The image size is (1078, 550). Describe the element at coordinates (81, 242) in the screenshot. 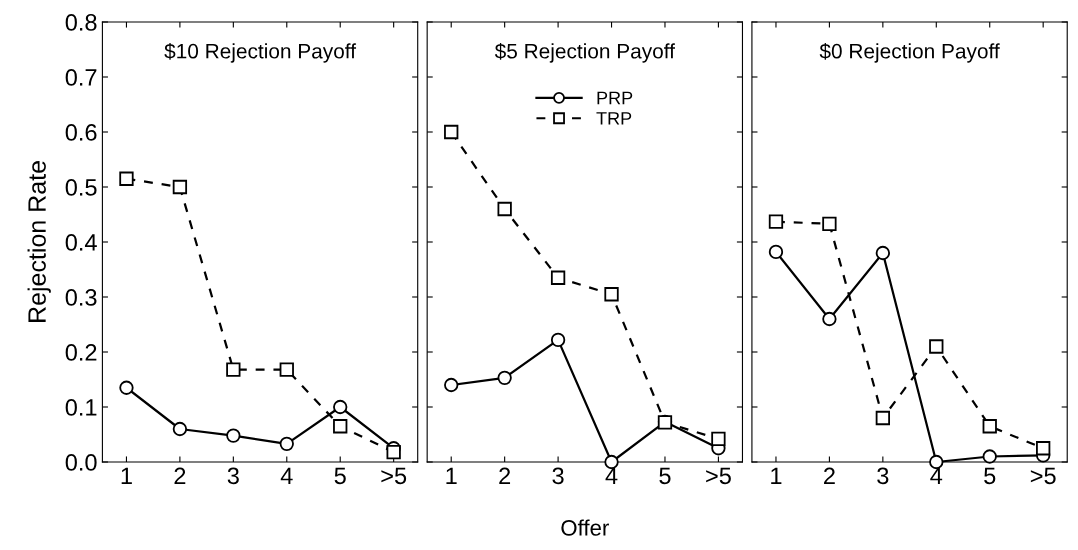

I see `y-tick-label: 0.4` at that location.